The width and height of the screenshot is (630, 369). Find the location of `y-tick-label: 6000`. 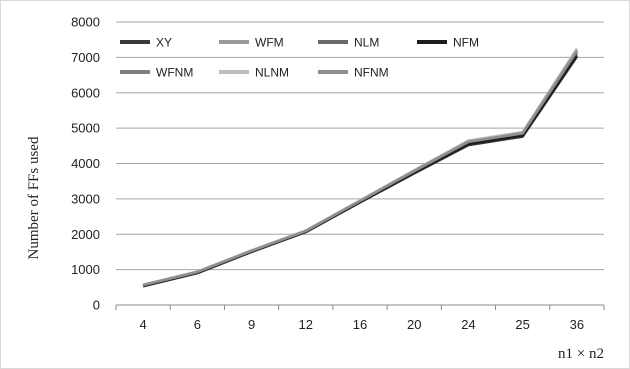

y-tick-label: 6000 is located at coordinates (85, 92).